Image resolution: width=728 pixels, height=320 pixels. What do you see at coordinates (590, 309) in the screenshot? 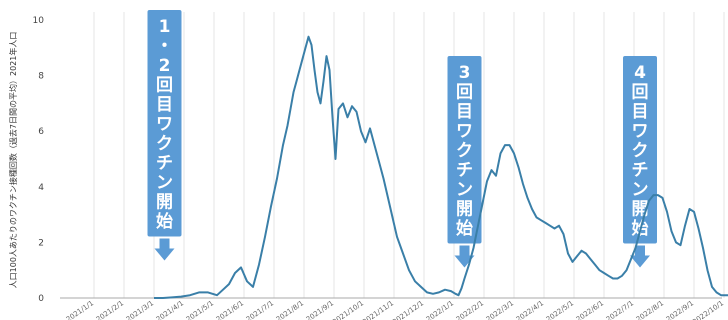
I see `x-tick-label: 2022/6/1` at bounding box center [590, 309].